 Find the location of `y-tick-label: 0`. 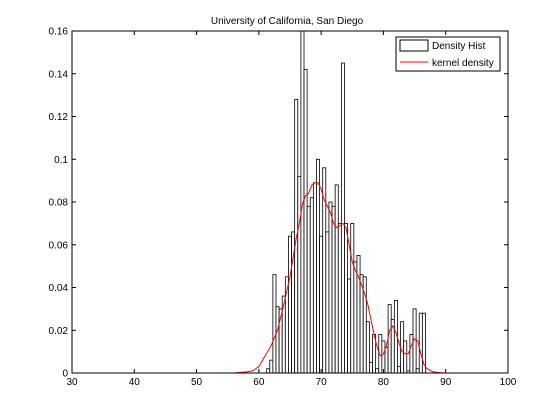

y-tick-label: 0 is located at coordinates (65, 374).